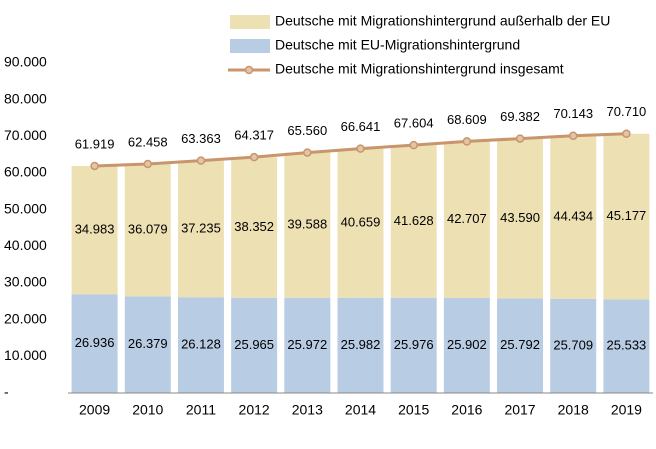 The image size is (656, 449). I want to click on value-label: 25.533, so click(627, 345).